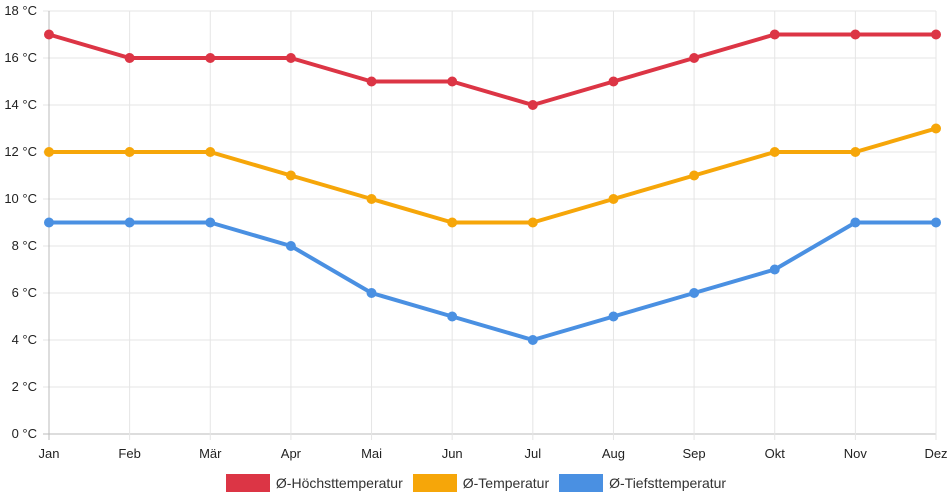 Image resolution: width=952 pixels, height=500 pixels. I want to click on legend-label-mean: Ø-Temperatur, so click(506, 483).